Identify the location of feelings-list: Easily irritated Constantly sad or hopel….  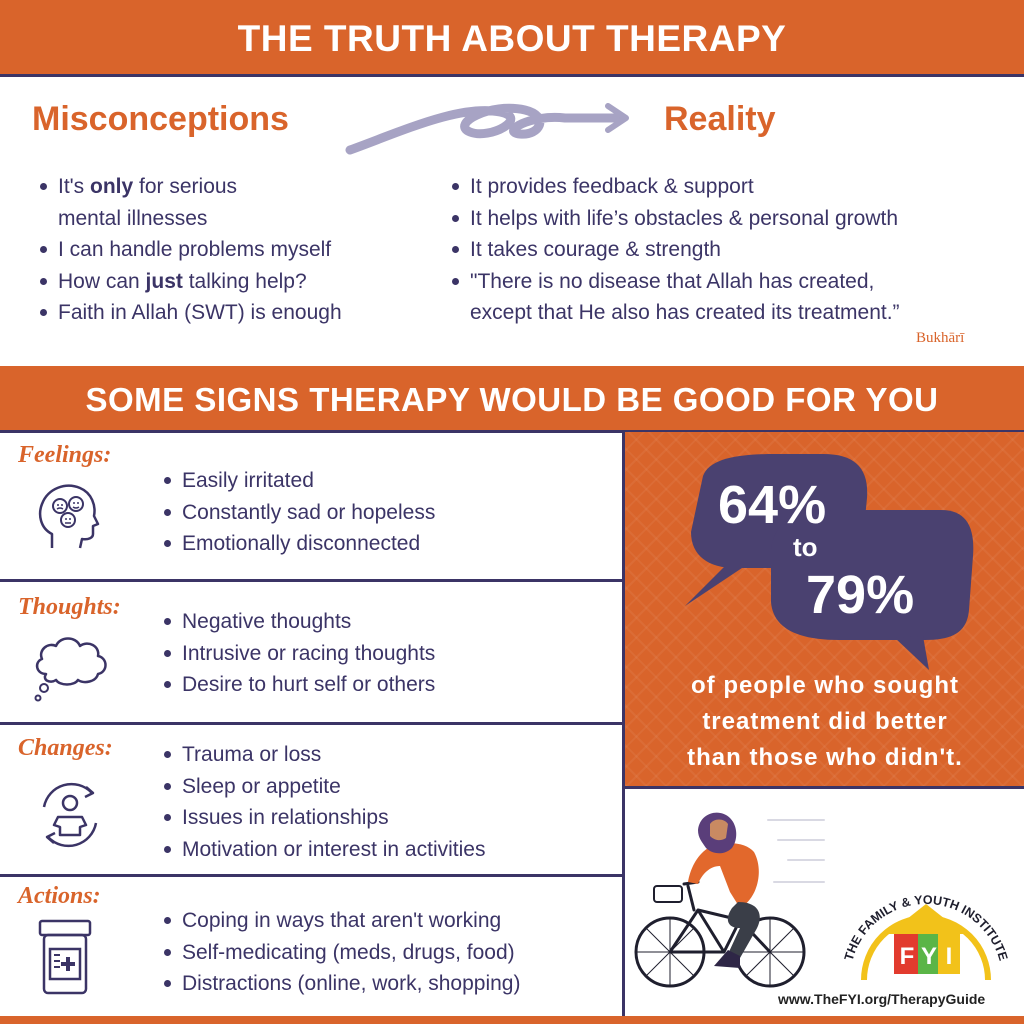
(298, 512).